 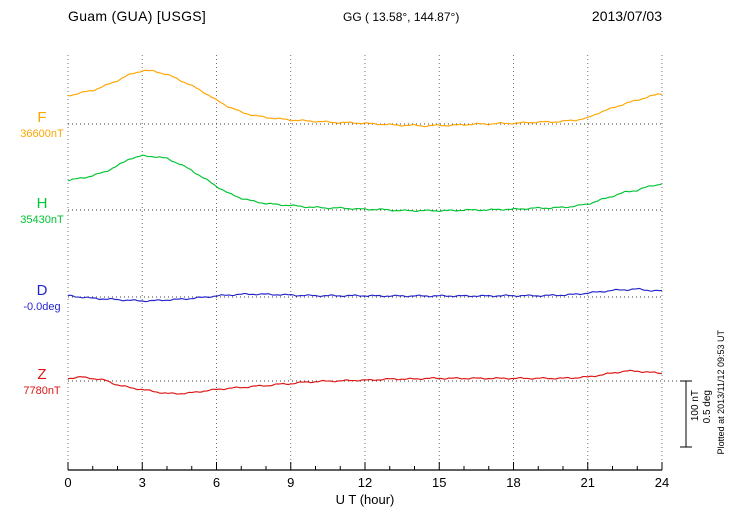 I want to click on plotted-at-note: Plotted at 2013/11/12 09:53 UT, so click(x=721, y=392).